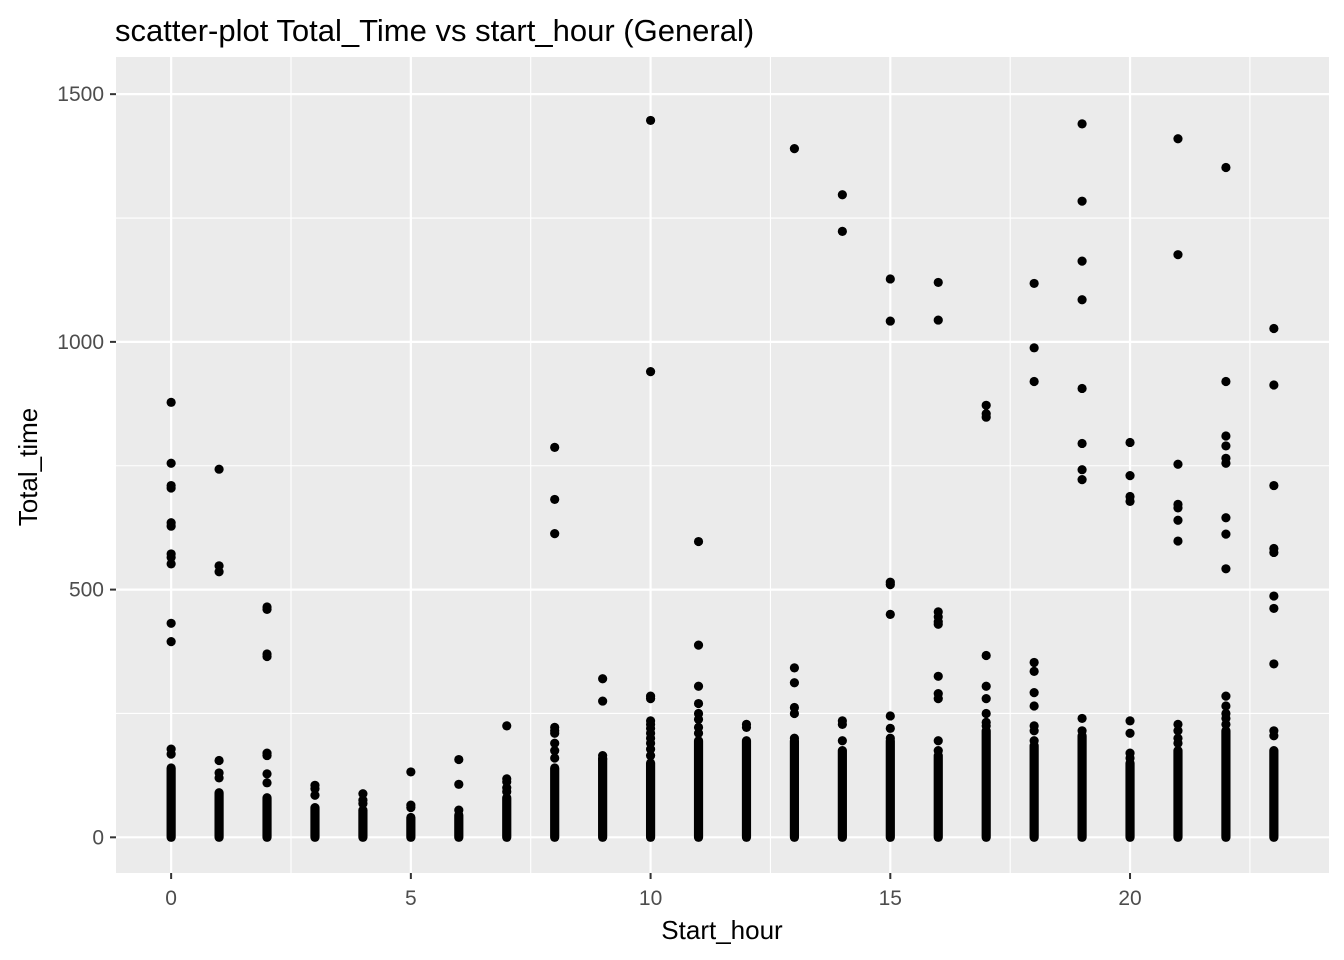 The width and height of the screenshot is (1344, 960). I want to click on y-axis-ticks: 0 500 1000 1500, so click(86, 466).